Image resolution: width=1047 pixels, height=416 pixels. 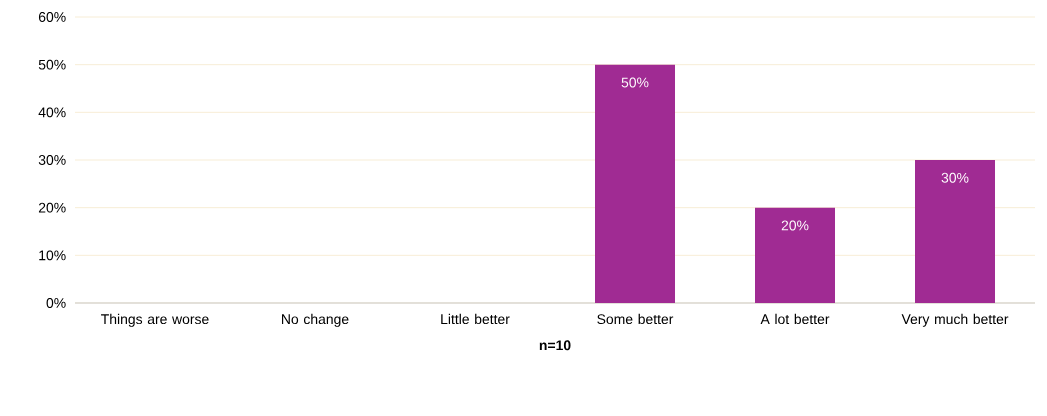 I want to click on x-tick-label: A lot better, so click(x=795, y=319).